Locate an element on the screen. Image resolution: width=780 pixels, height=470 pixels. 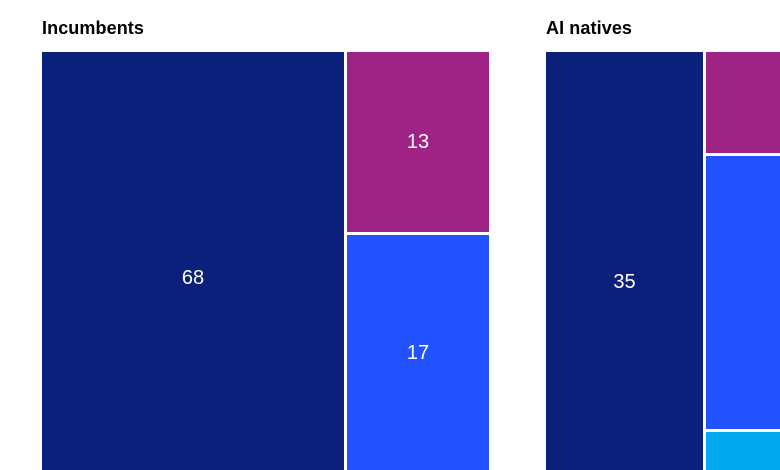
segment-value-label: 68 is located at coordinates (193, 278).